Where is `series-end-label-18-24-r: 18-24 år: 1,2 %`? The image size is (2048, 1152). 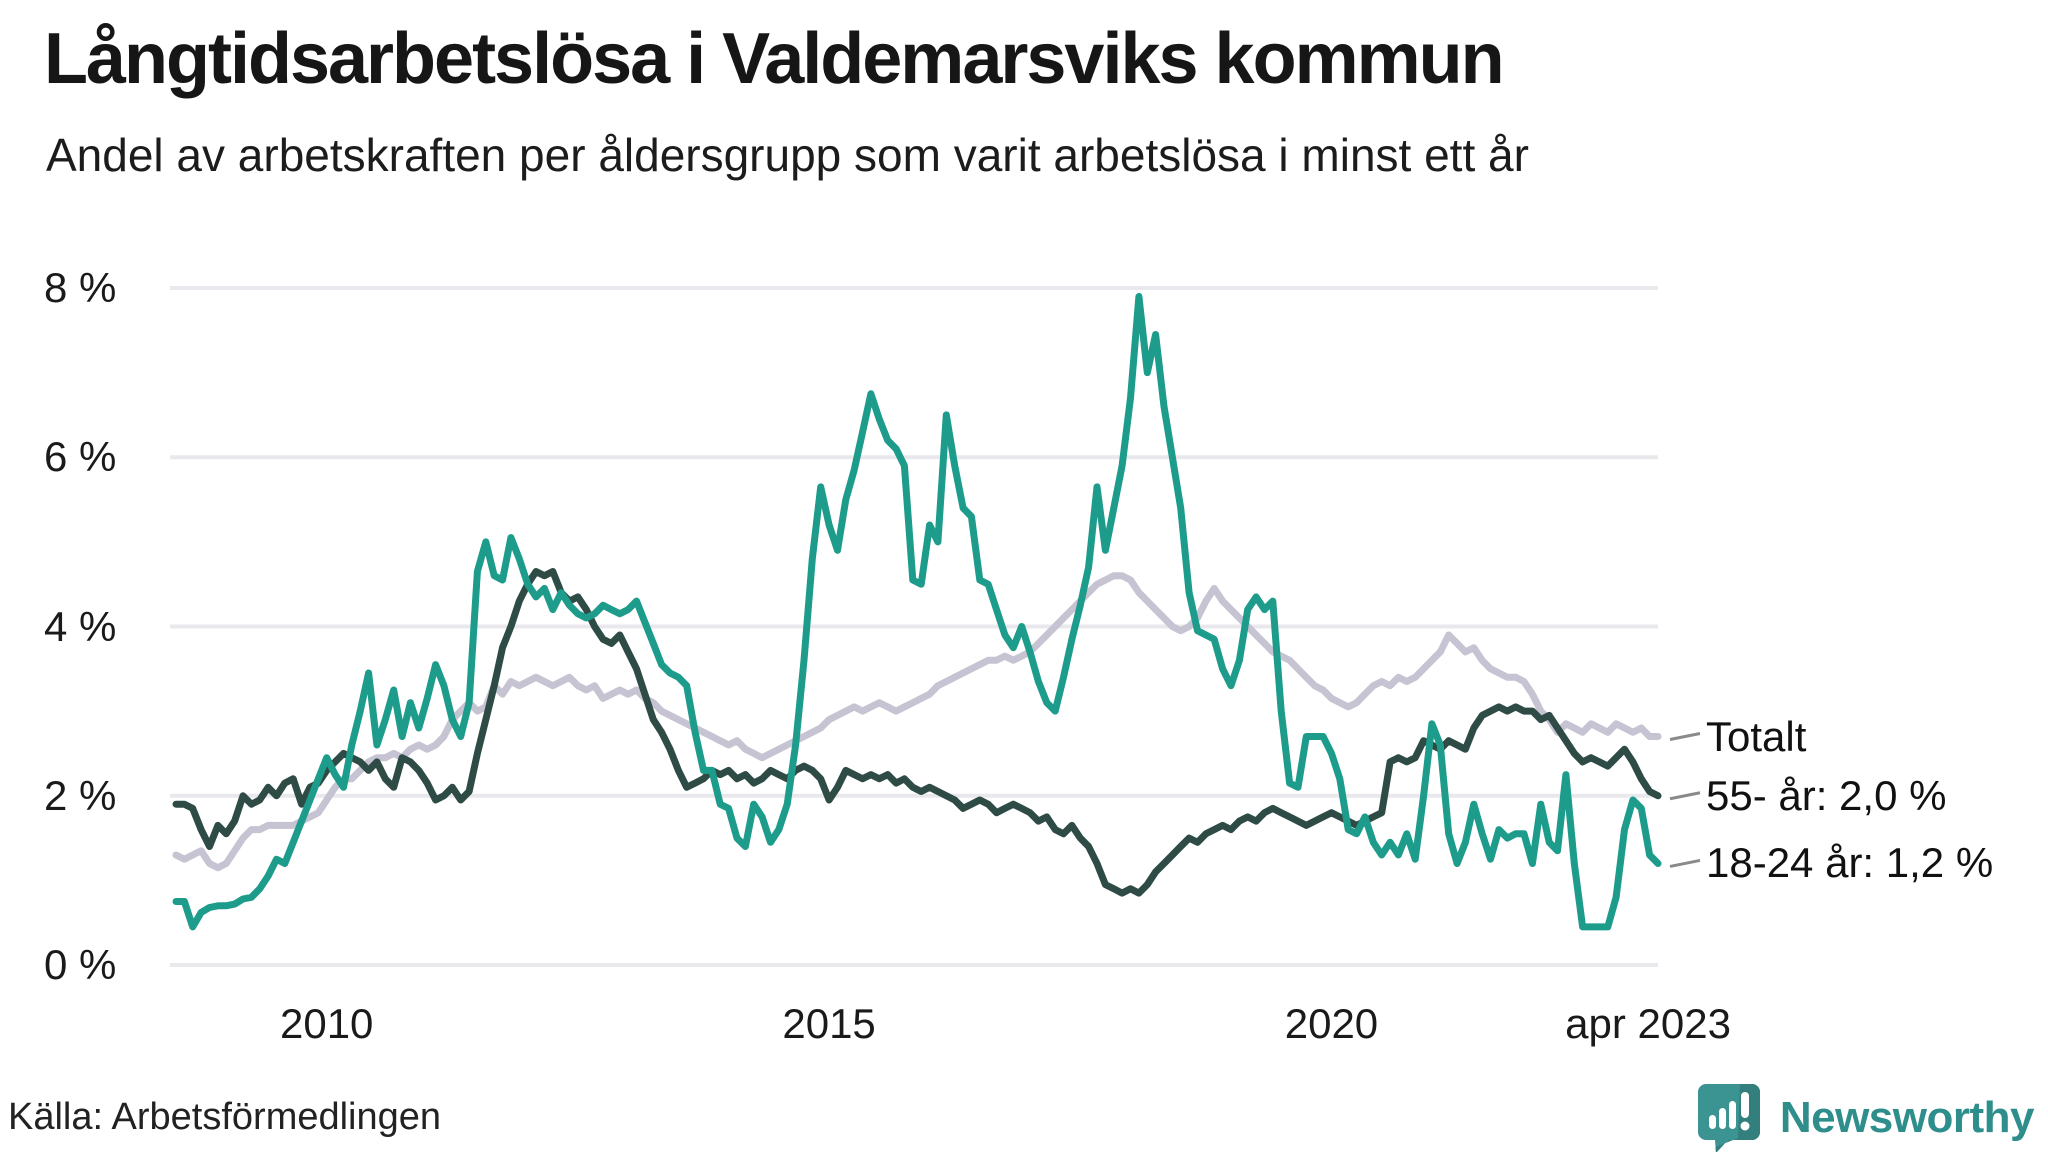
series-end-label-18-24-r: 18-24 år: 1,2 % is located at coordinates (1850, 863).